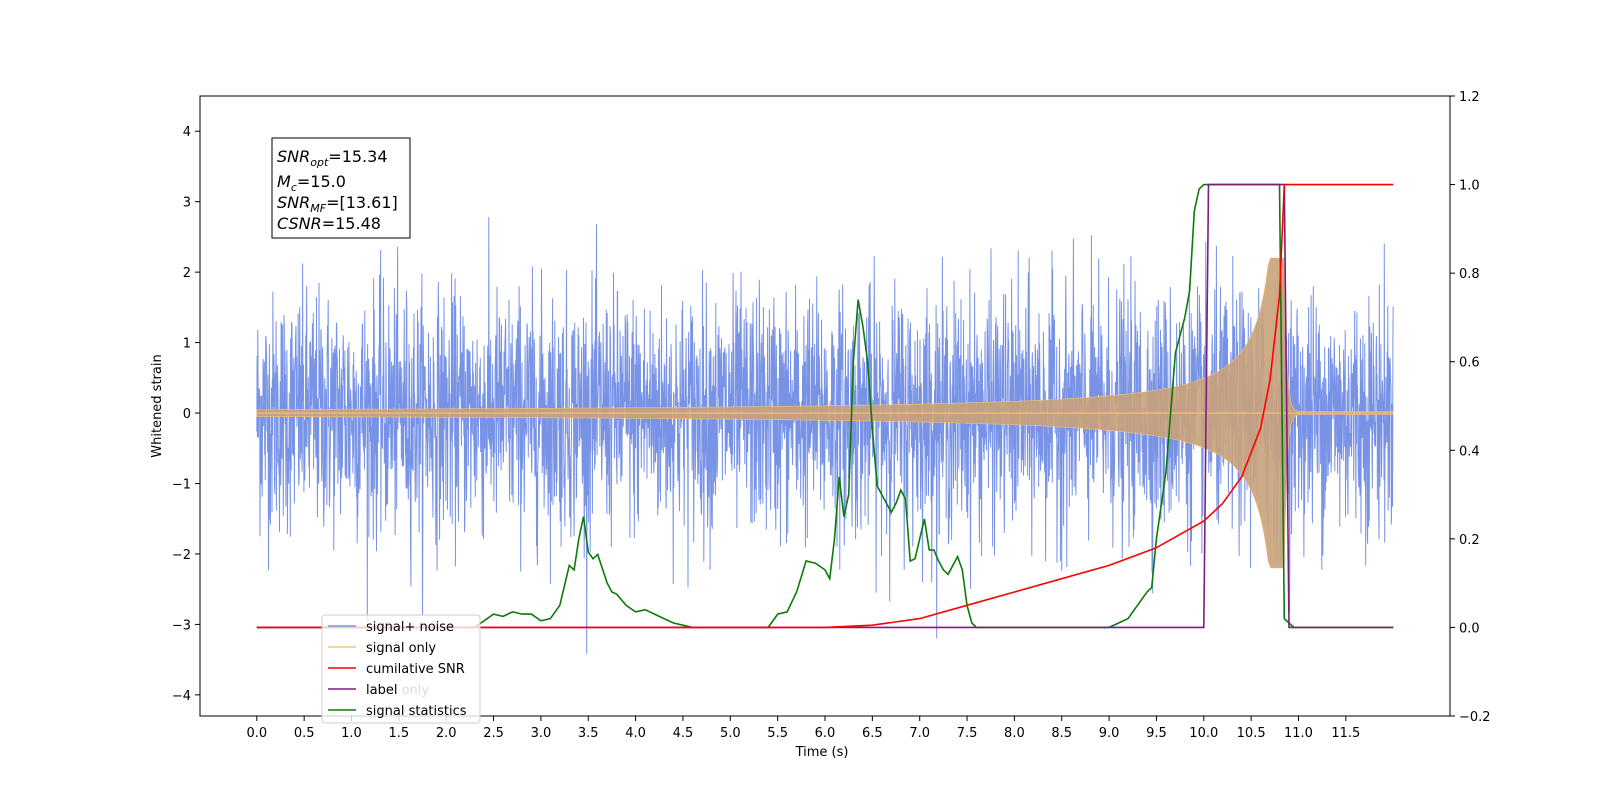 This screenshot has height=800, width=1600. I want to click on x-axis-label: Time (s), so click(822, 752).